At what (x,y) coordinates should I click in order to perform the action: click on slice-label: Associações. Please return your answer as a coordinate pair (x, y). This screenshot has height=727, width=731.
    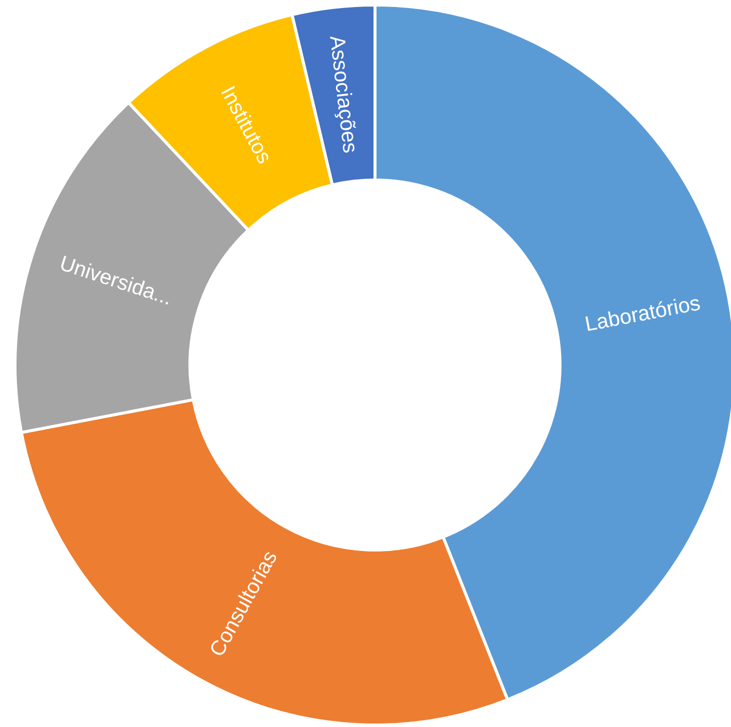
    Looking at the image, I should click on (343, 94).